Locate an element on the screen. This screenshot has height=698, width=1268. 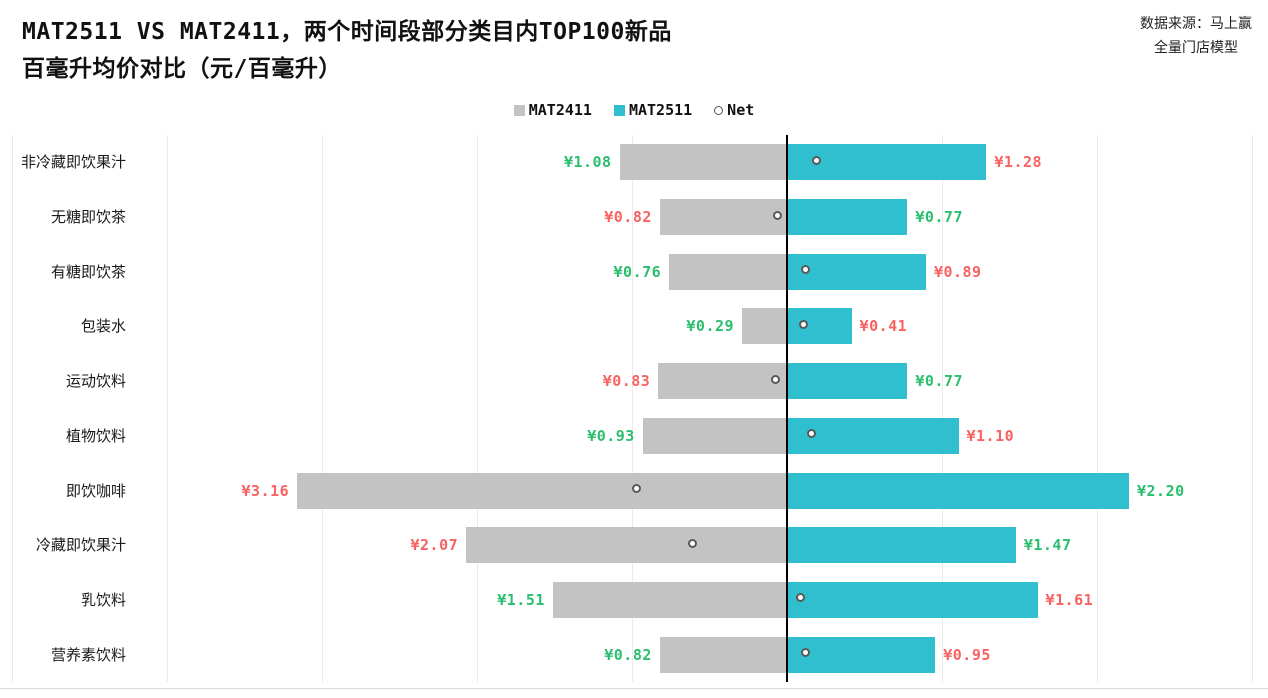
mat2511-swatch-icon is located at coordinates (619, 110).